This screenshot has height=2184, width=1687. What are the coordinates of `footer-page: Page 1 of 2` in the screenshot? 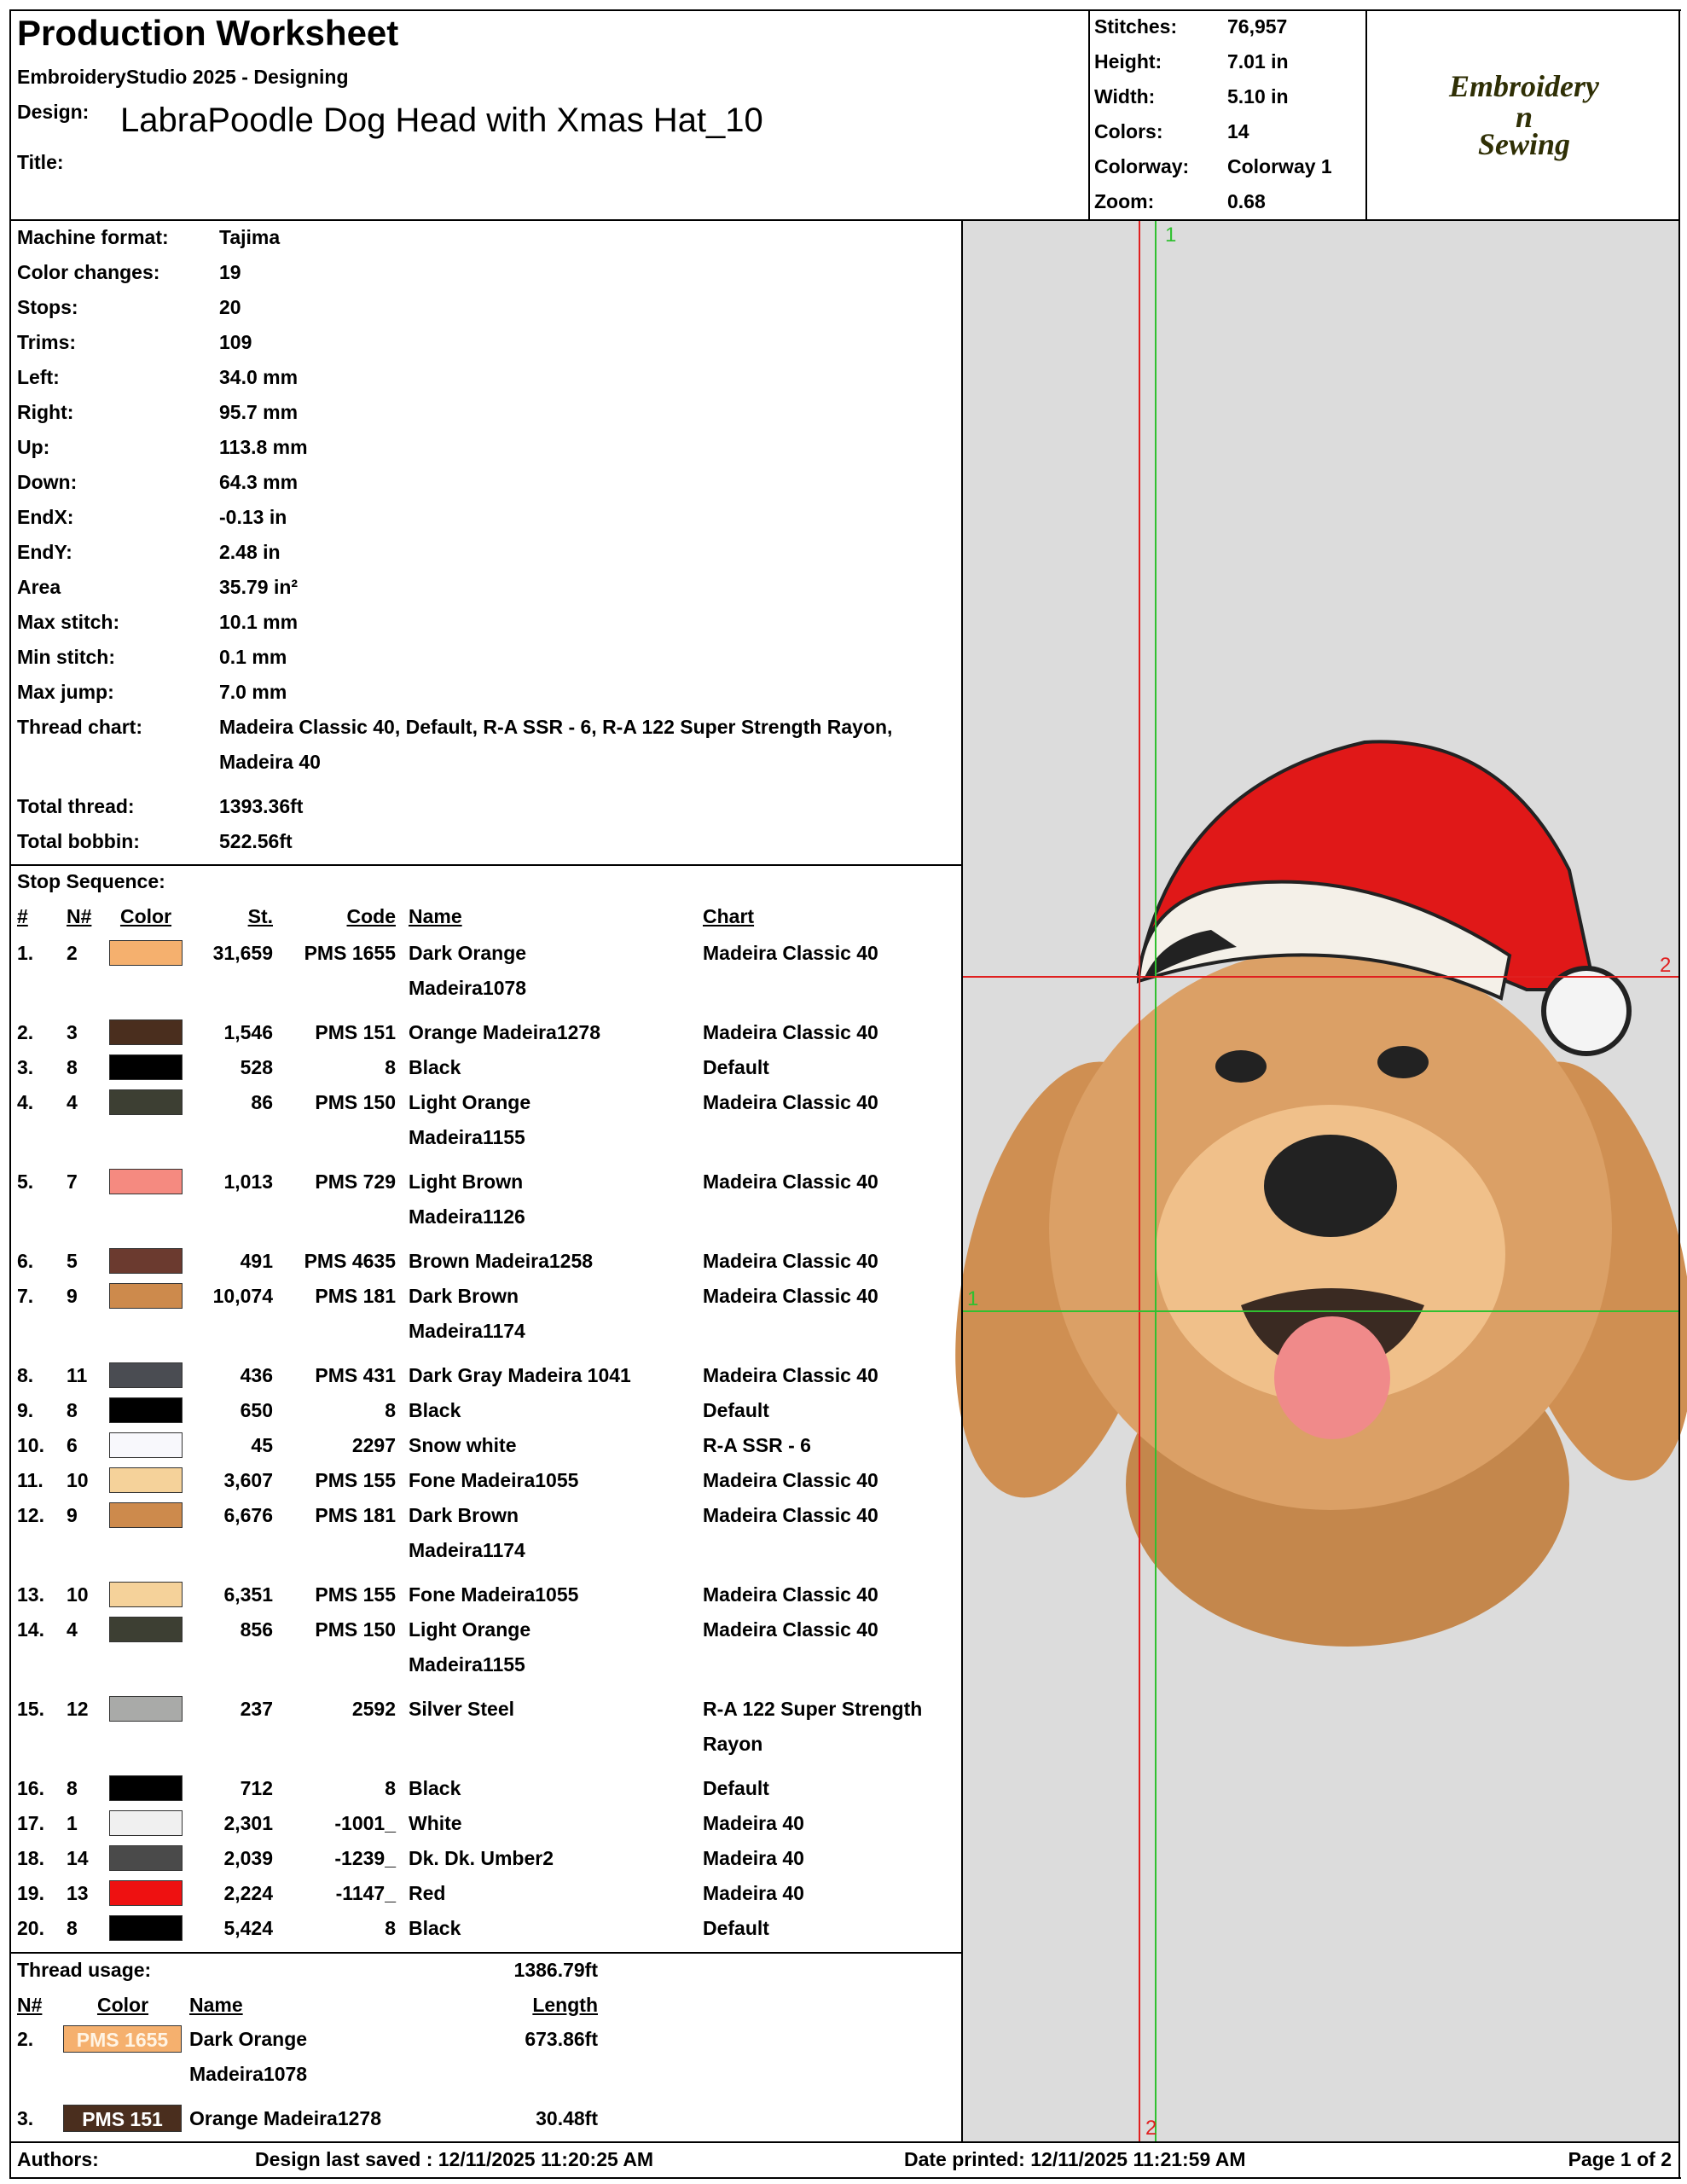 It's located at (1620, 2159).